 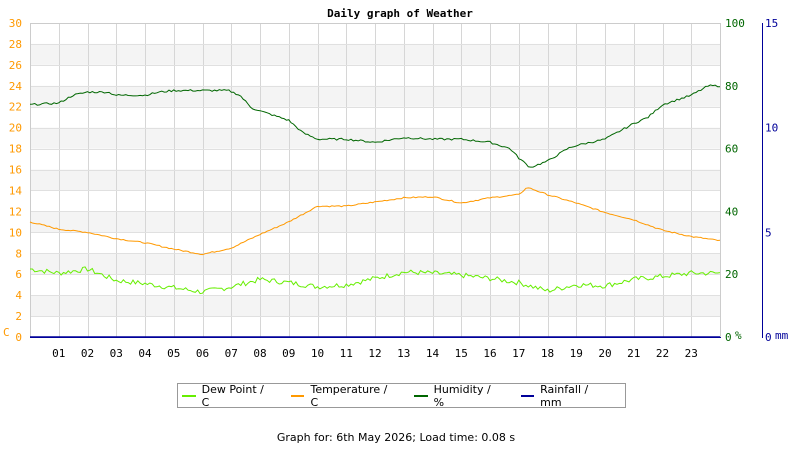 I want to click on x-tick-label: 18, so click(x=547, y=353).